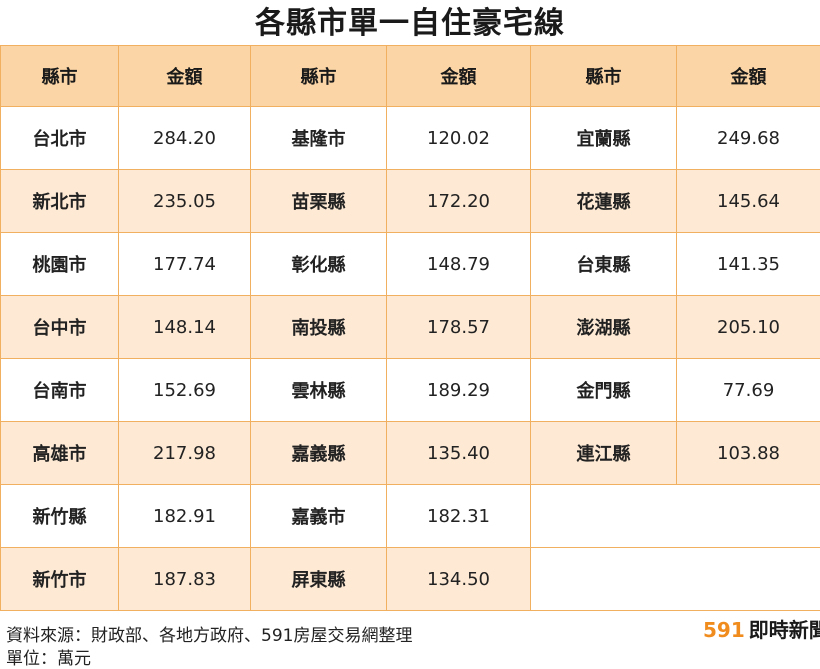 This screenshot has height=669, width=820. What do you see at coordinates (459, 453) in the screenshot?
I see `amount-cell: 135.40` at bounding box center [459, 453].